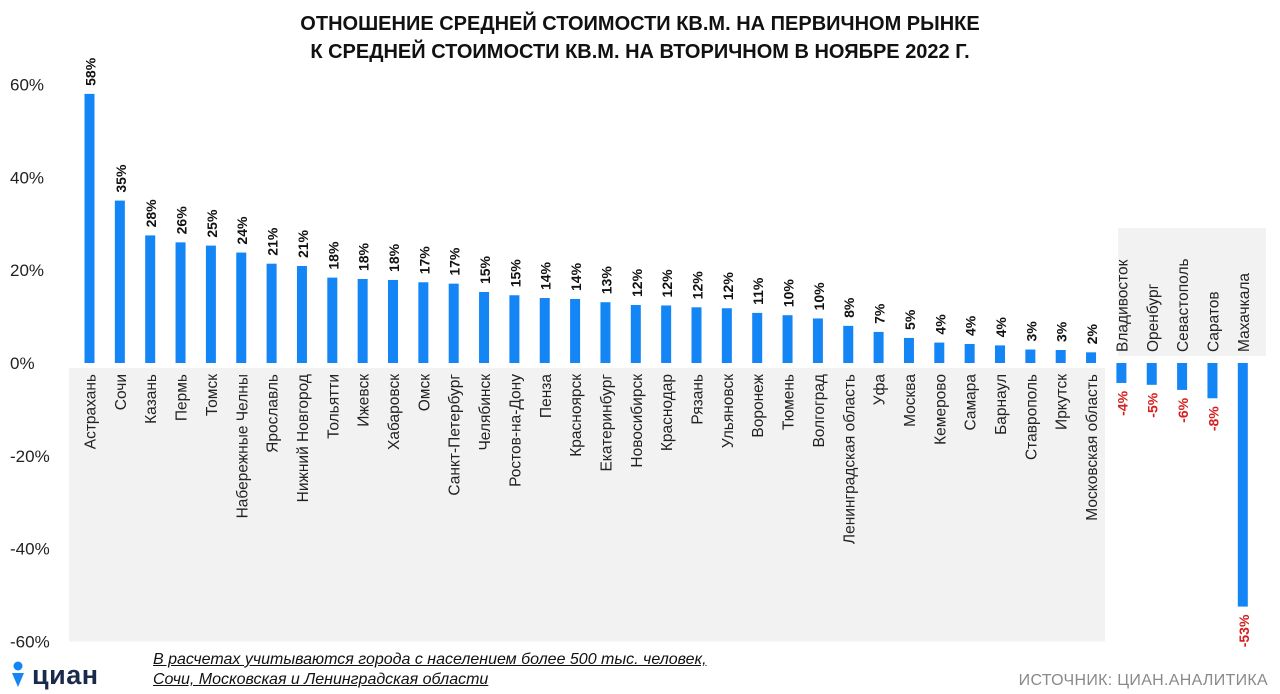 The height and width of the screenshot is (694, 1280). I want to click on category-label: Санкт-Петербург, so click(455, 435).